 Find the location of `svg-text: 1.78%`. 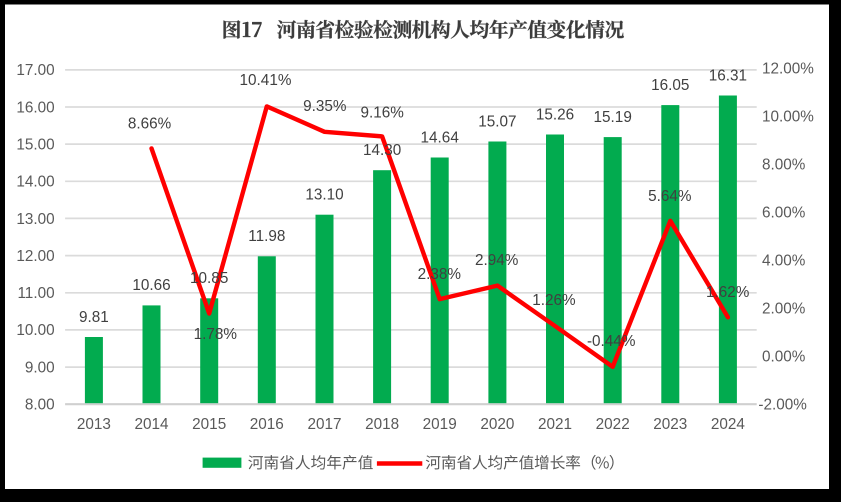

svg-text: 1.78% is located at coordinates (216, 334).